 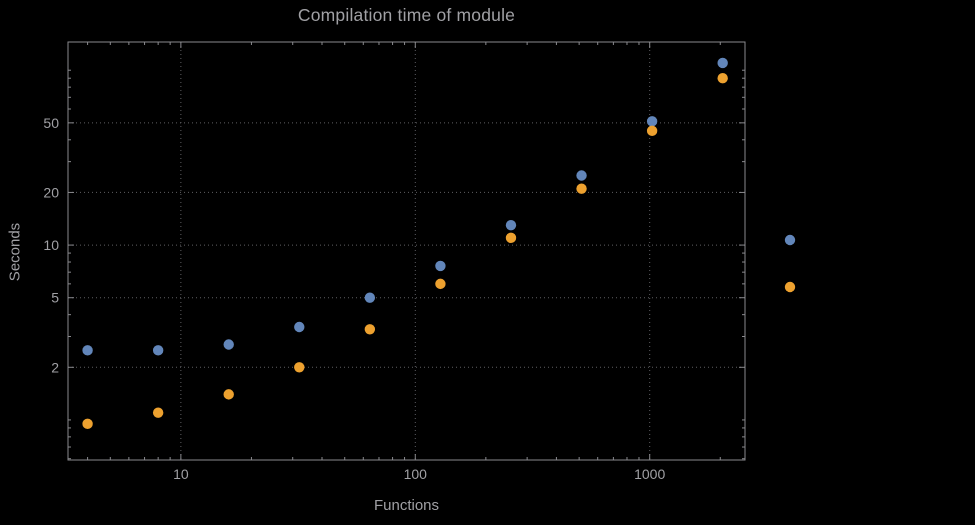 I want to click on legend-marker-orange, so click(x=790, y=287).